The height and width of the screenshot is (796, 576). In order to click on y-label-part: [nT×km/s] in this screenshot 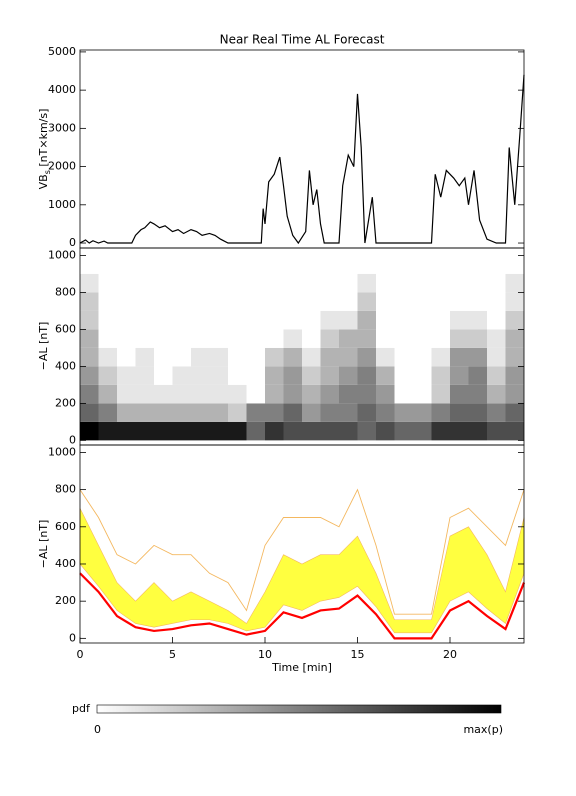, I will do `click(43, 140)`.